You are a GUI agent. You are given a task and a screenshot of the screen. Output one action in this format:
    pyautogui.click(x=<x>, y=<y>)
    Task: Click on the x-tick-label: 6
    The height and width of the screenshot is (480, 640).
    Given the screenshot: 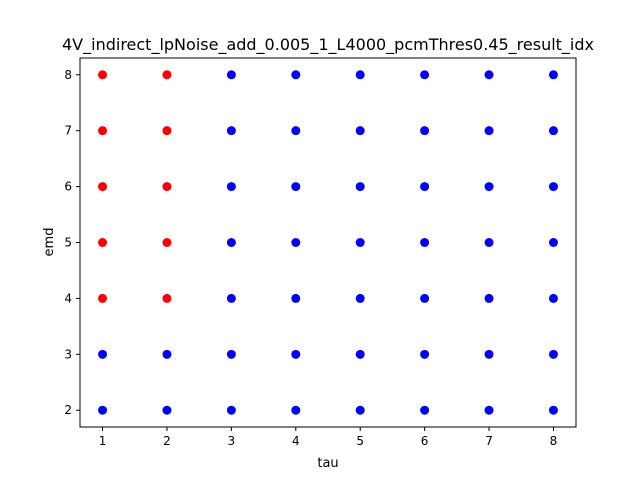 What is the action you would take?
    pyautogui.click(x=425, y=441)
    